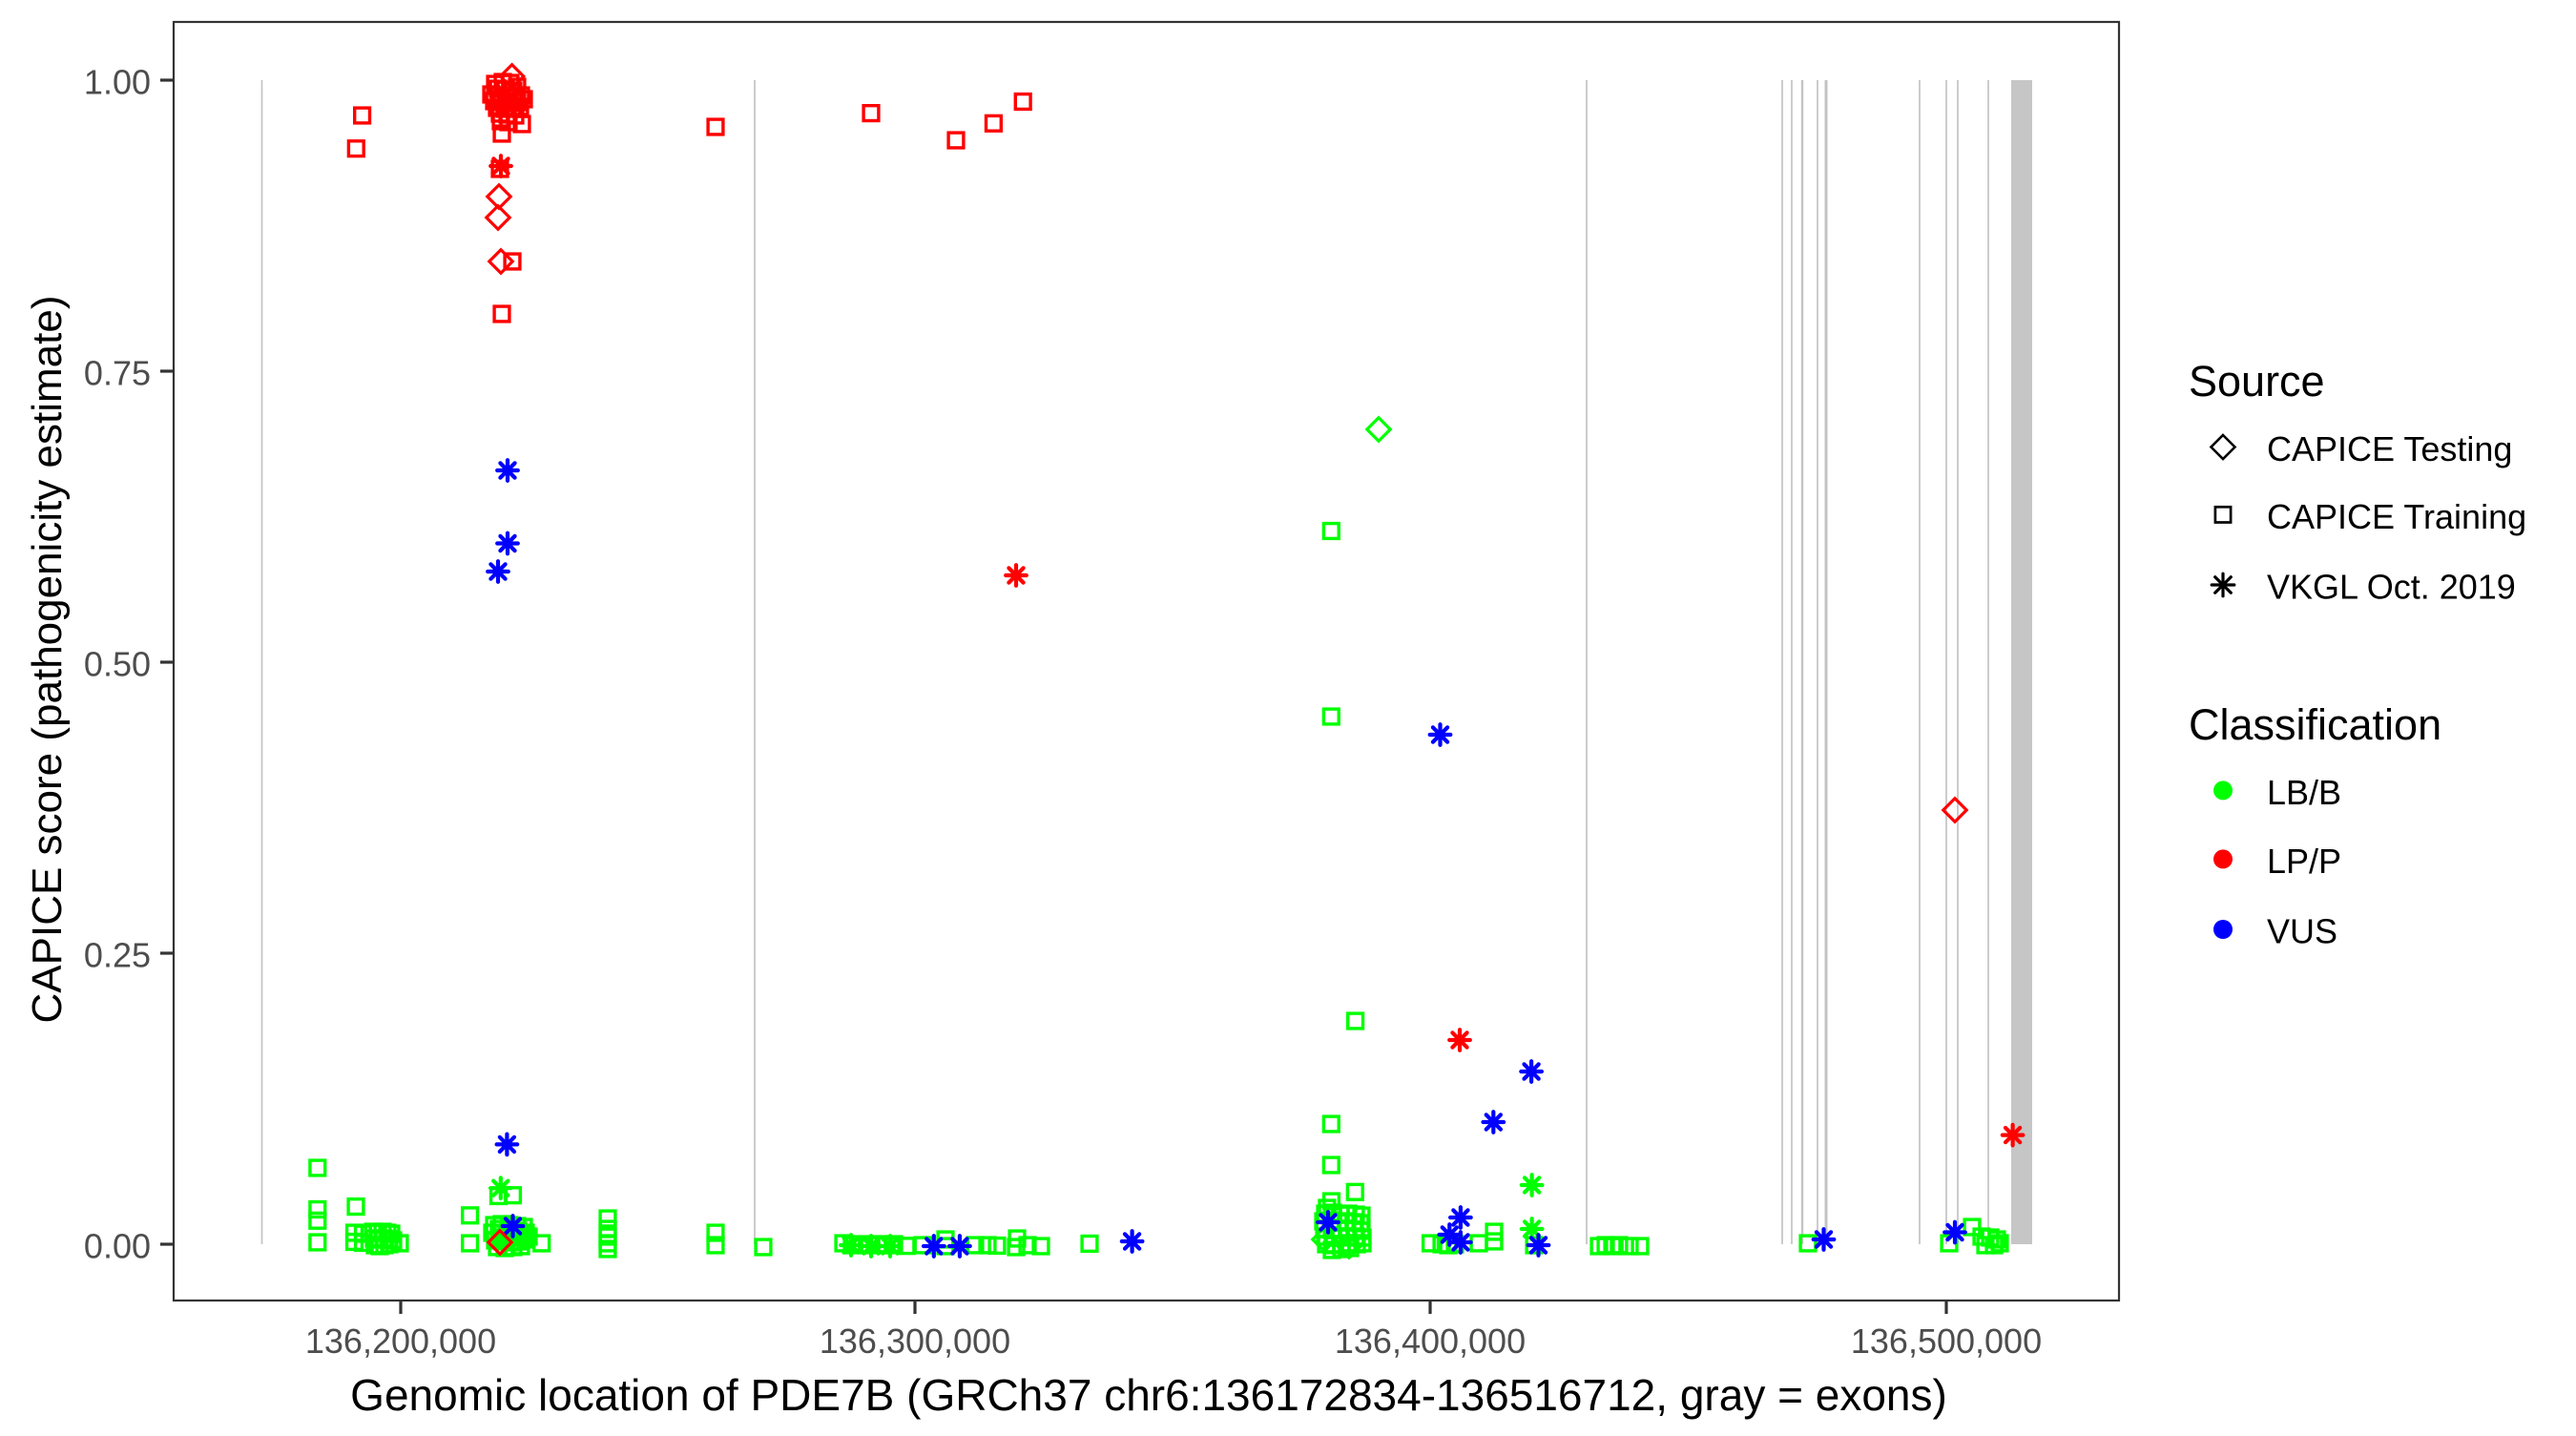  Describe the element at coordinates (400, 1341) in the screenshot. I see `svg-text: 136,200,000` at that location.